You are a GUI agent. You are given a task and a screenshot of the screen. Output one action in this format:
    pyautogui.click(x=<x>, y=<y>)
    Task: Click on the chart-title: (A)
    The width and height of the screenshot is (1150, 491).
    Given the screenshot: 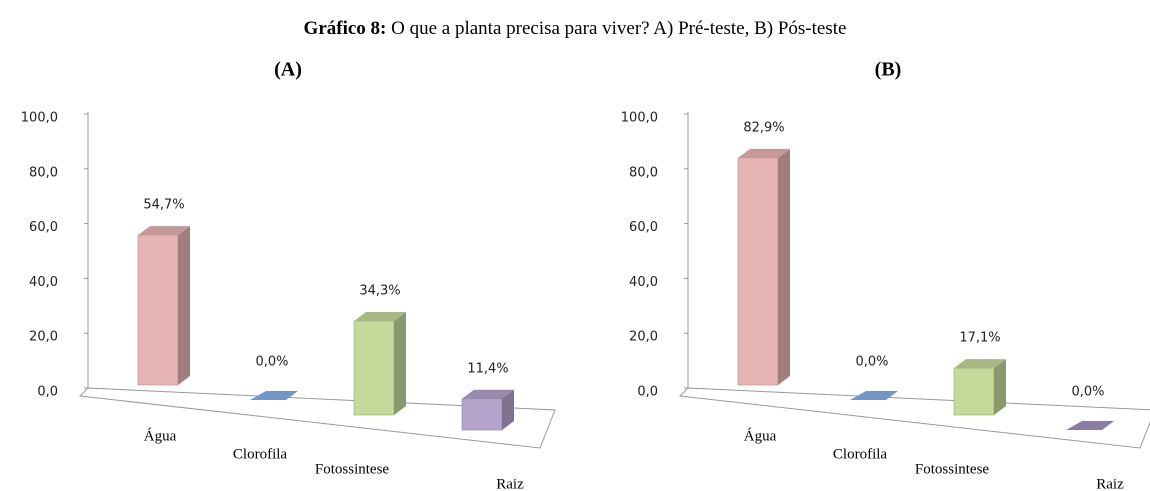 What is the action you would take?
    pyautogui.click(x=288, y=70)
    